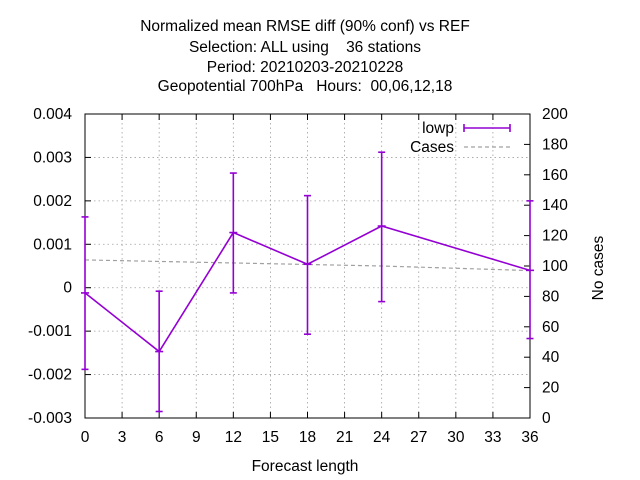 This screenshot has height=480, width=640. I want to click on y2-tick-label: 180, so click(555, 144).